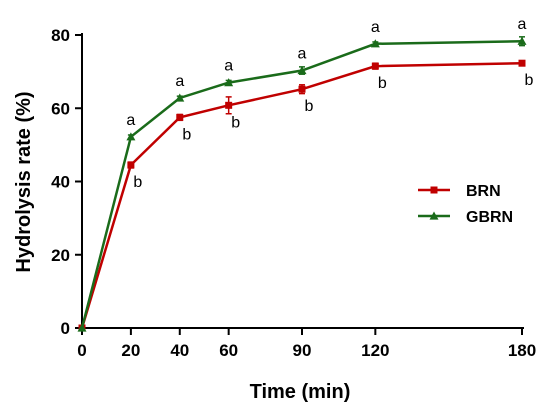  I want to click on legend-item-brn: BRN, so click(459, 191).